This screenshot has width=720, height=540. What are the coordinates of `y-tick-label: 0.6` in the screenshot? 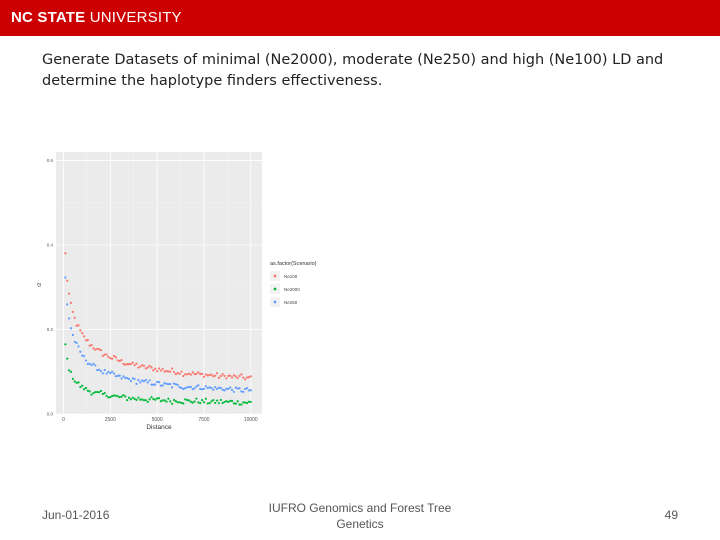 It's located at (50, 160).